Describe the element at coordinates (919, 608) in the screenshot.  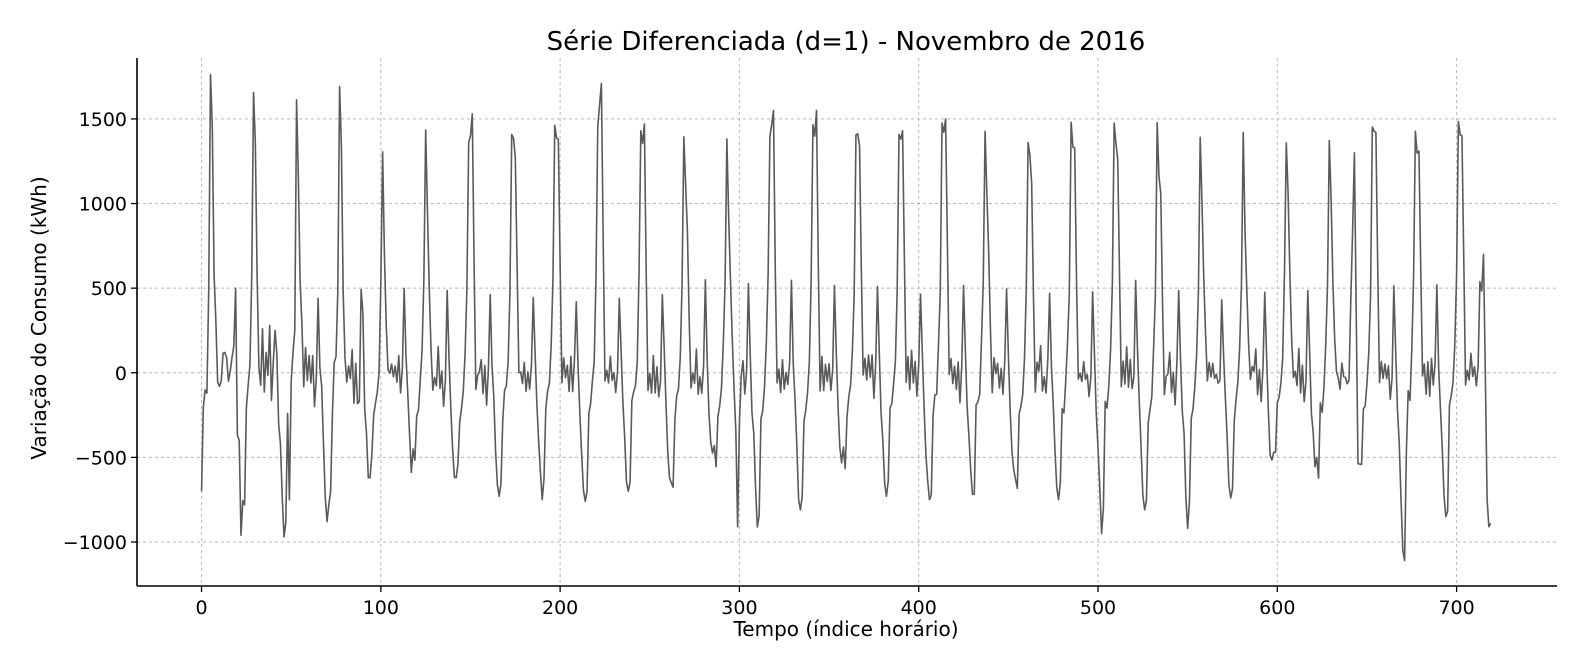
I see `x-tick-label: 400` at that location.